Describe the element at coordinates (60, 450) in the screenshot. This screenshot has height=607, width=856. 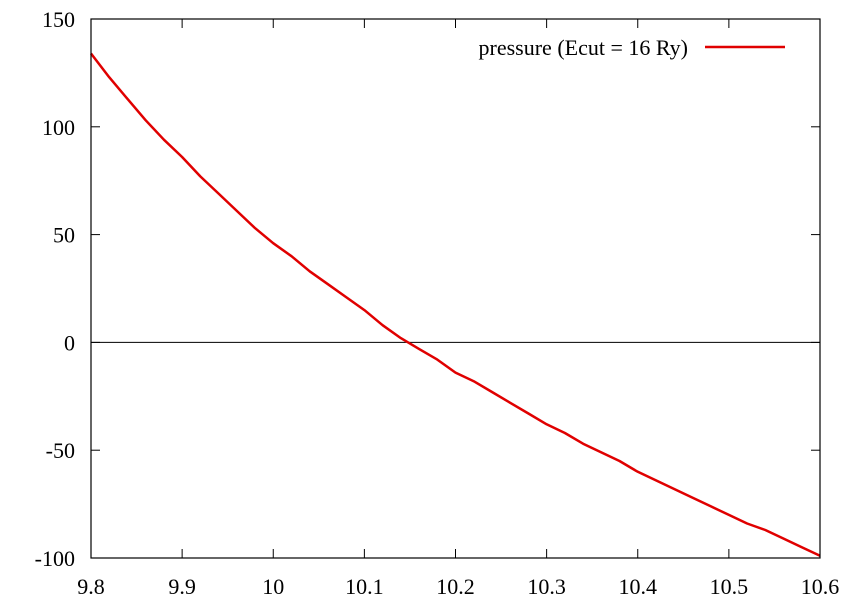
I see `y-tick-label: -50` at that location.